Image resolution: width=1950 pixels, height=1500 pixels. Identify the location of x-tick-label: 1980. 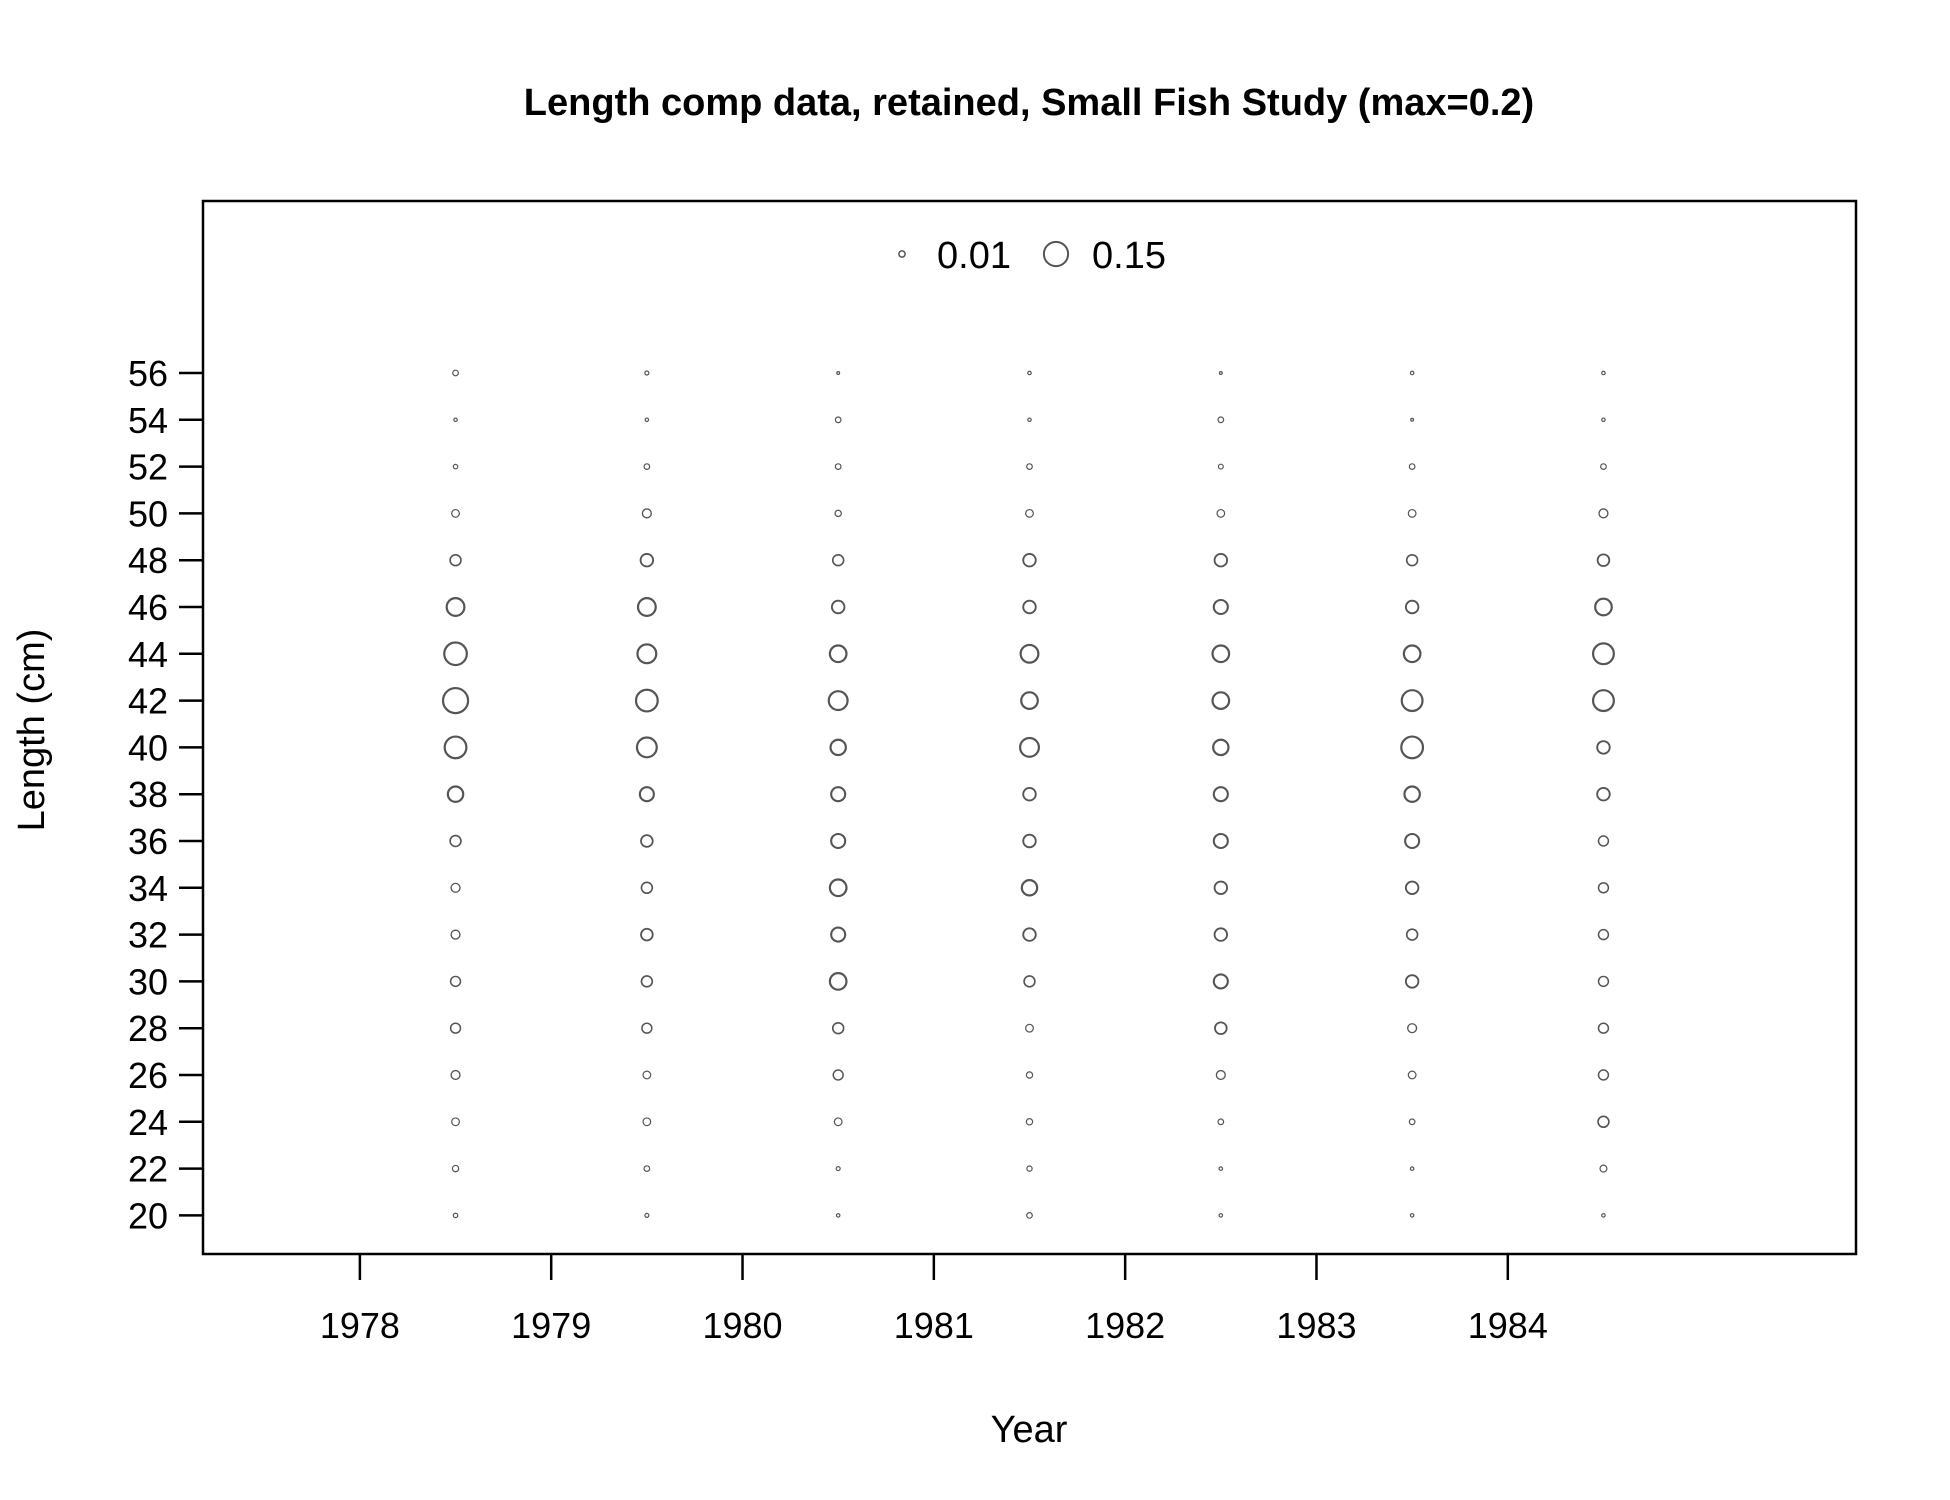
(742, 1325).